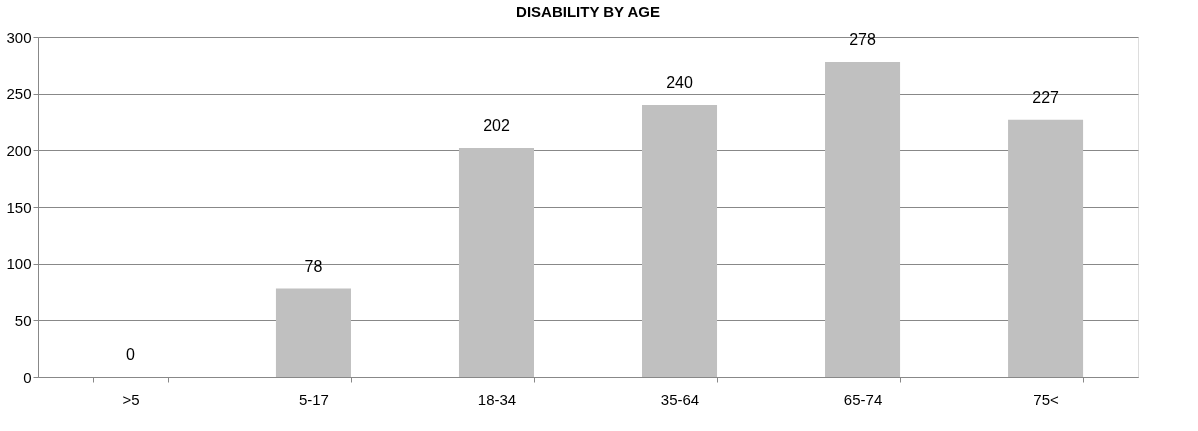 The image size is (1198, 431). I want to click on x-tick-label: >5, so click(131, 399).